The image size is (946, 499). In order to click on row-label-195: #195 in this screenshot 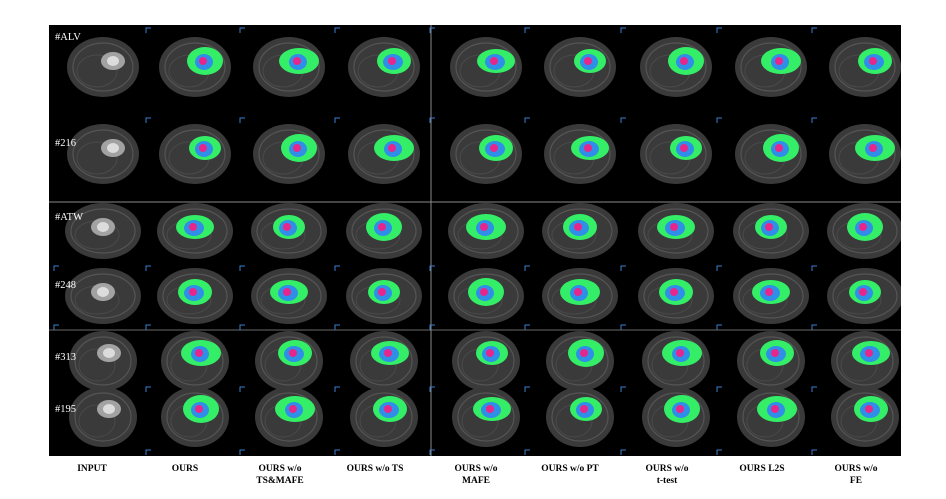, I will do `click(65, 409)`.